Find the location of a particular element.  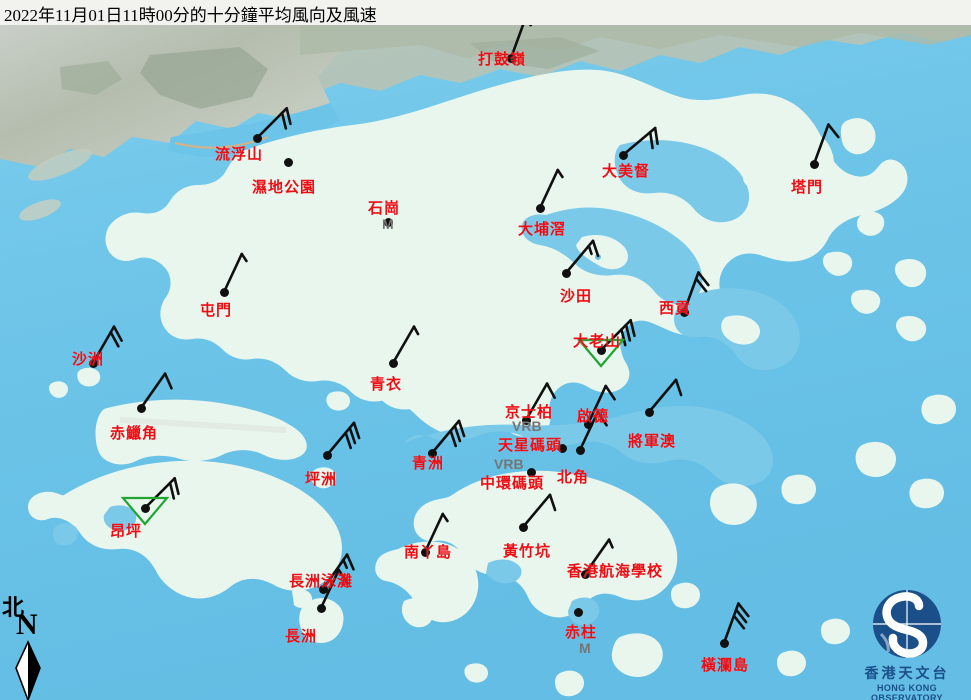

page-title: 2022年11月01日11時00分的十分鐘平均風向及風速 is located at coordinates (190, 15).